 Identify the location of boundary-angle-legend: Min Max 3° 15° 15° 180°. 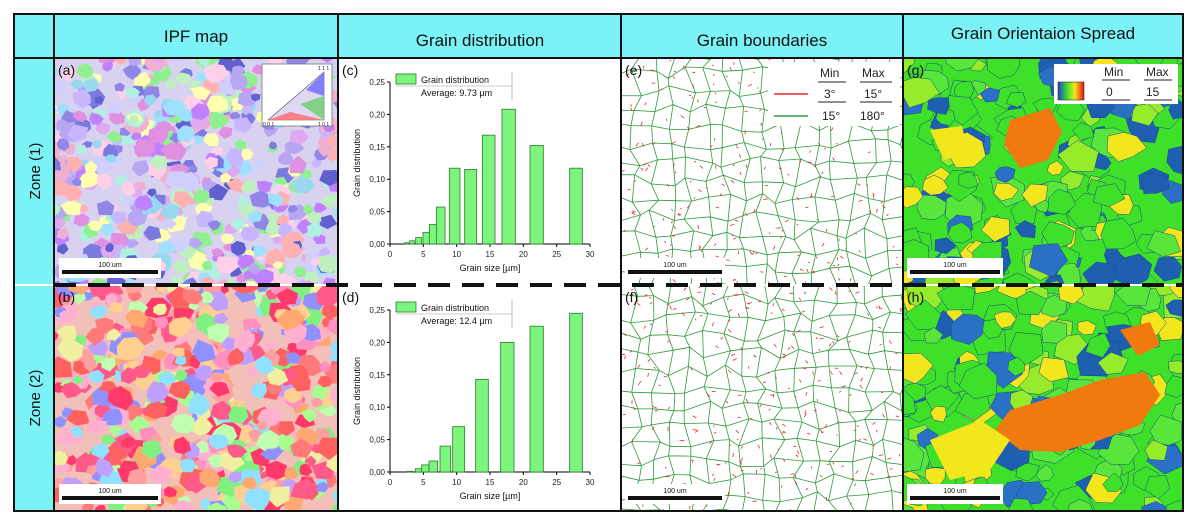
(834, 94).